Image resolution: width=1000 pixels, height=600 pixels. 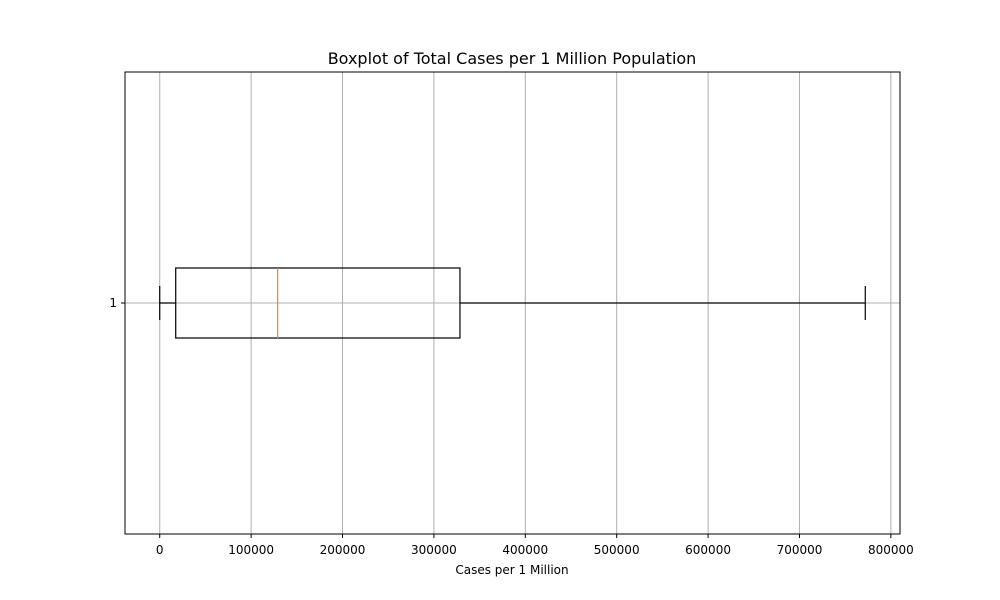 I want to click on y-tick-label: 1, so click(x=113, y=303).